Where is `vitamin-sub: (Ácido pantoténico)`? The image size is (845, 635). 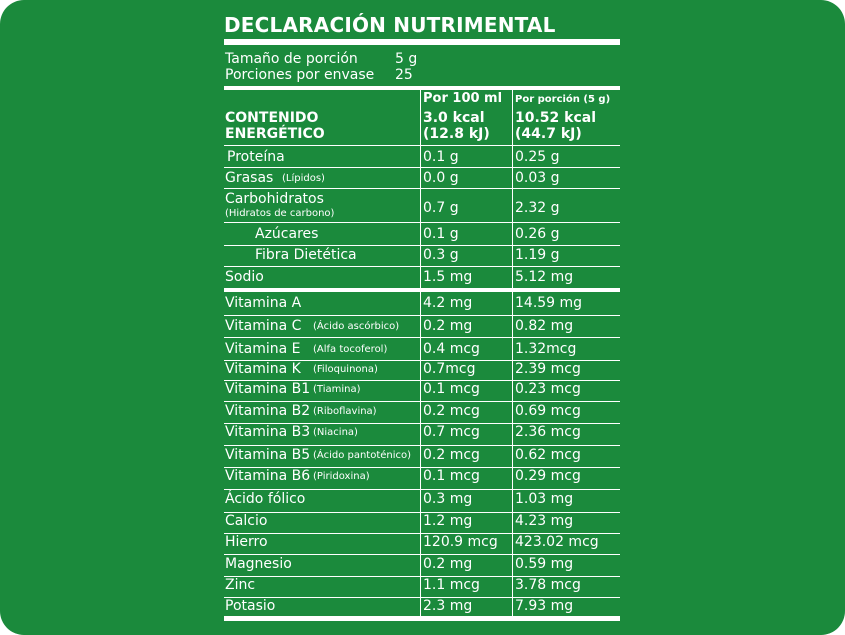 vitamin-sub: (Ácido pantoténico) is located at coordinates (362, 455).